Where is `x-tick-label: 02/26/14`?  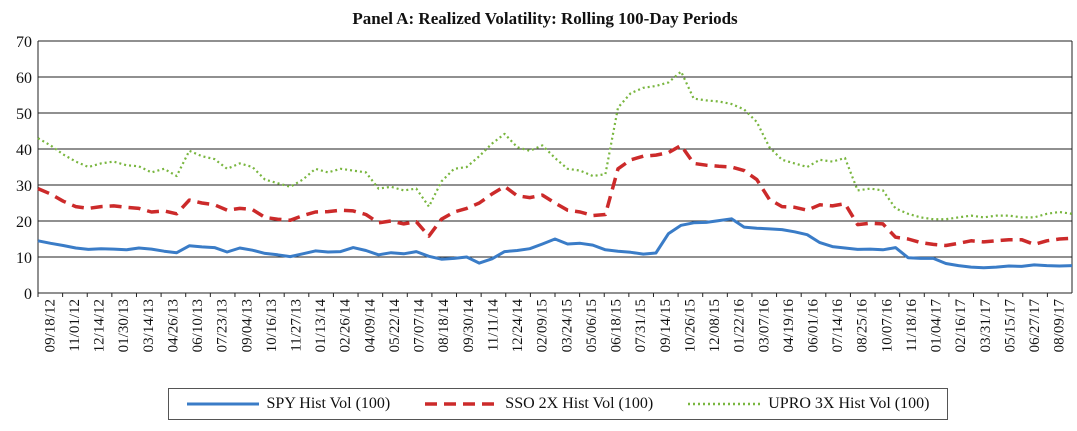
x-tick-label: 02/26/14 is located at coordinates (346, 326).